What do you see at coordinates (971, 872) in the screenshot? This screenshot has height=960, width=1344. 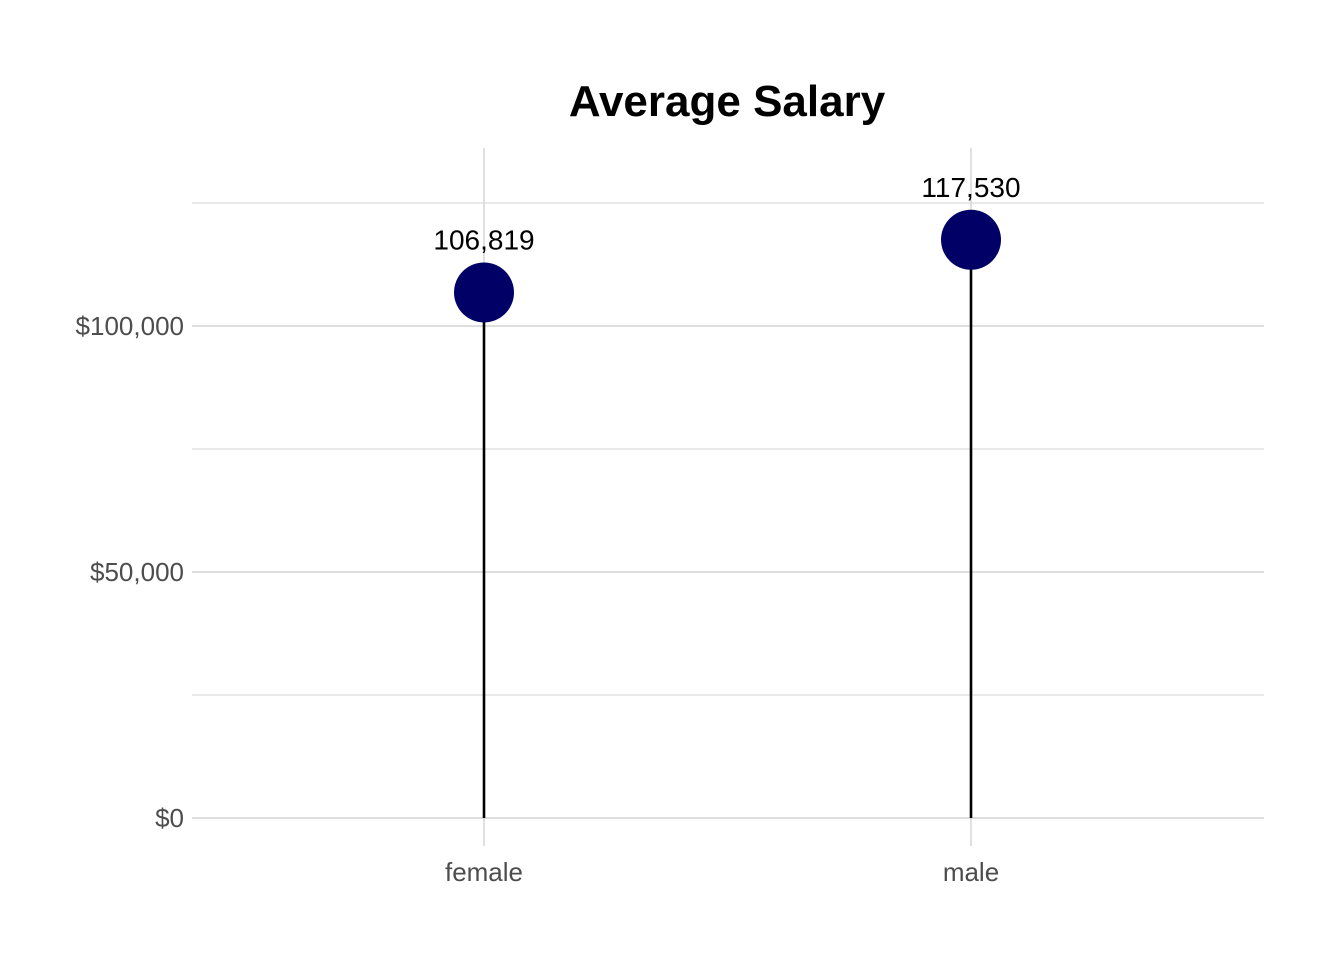 I see `x-tick-label: male` at bounding box center [971, 872].